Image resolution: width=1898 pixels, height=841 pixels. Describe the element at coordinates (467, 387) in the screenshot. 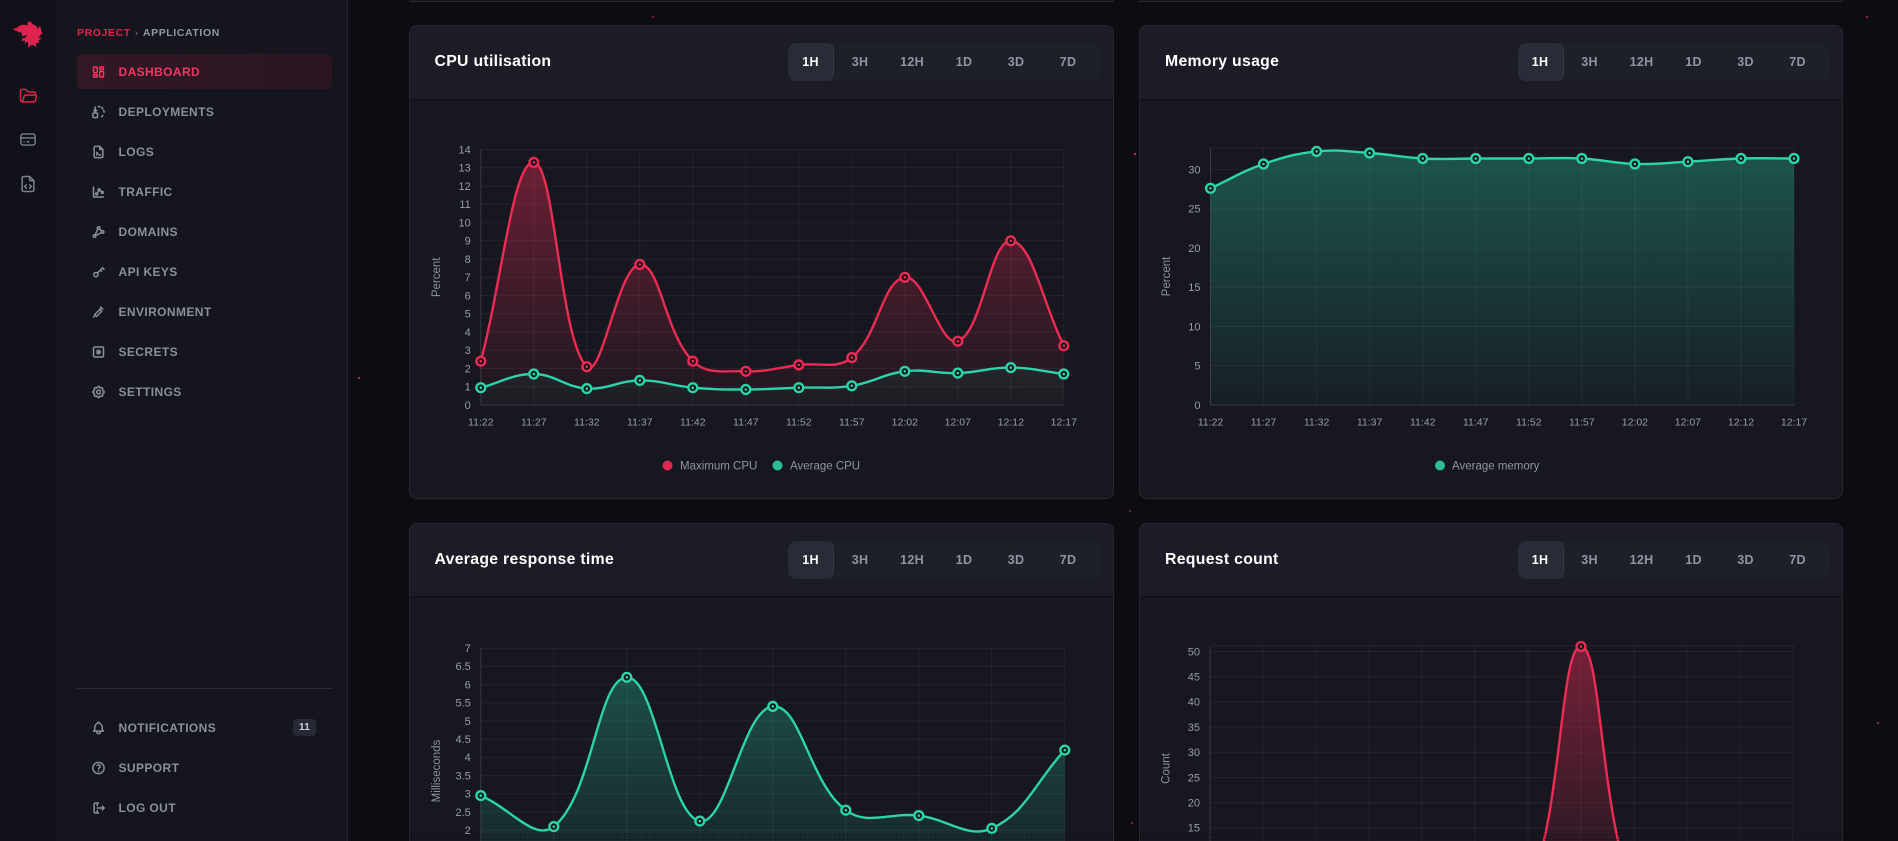

I see `svg-text: 1` at that location.